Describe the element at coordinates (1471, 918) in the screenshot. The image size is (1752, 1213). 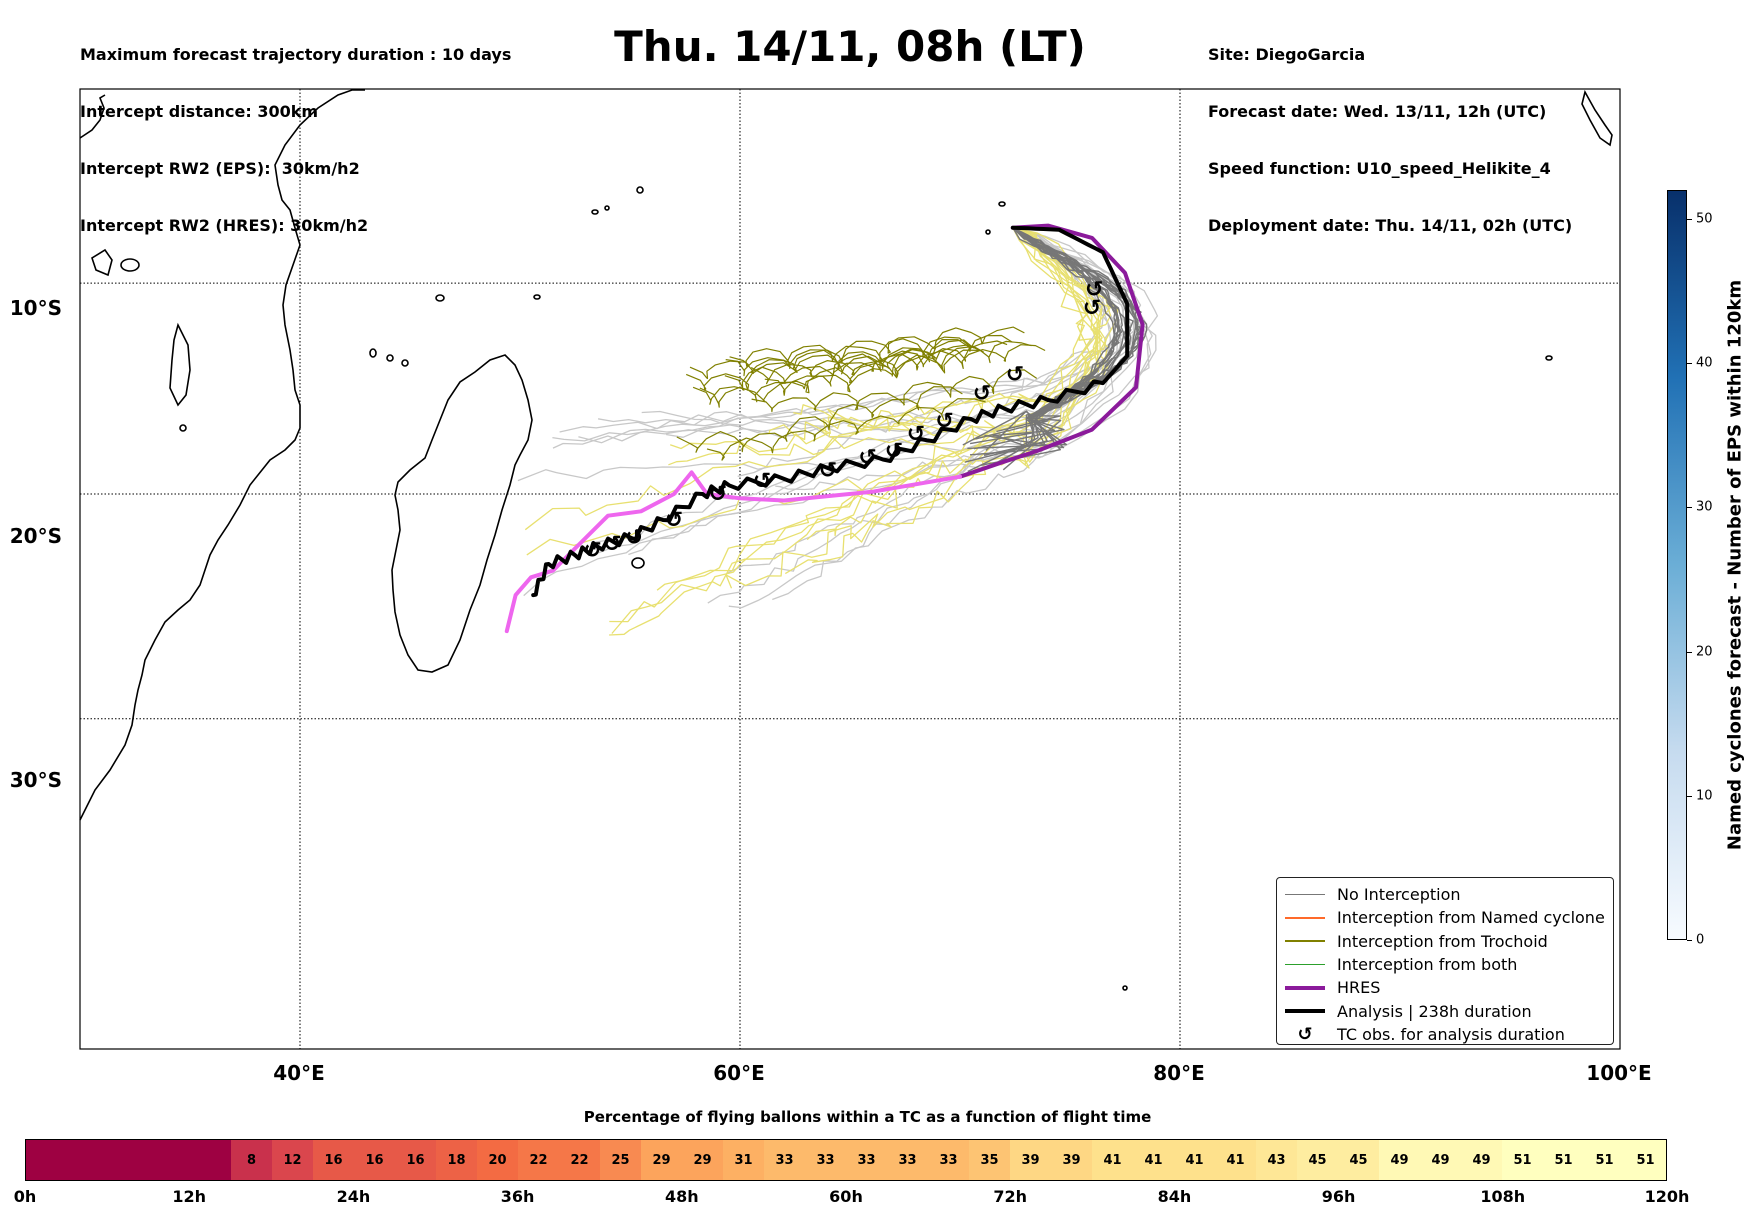
I see `legend-label: Interception from Named cyclone` at that location.